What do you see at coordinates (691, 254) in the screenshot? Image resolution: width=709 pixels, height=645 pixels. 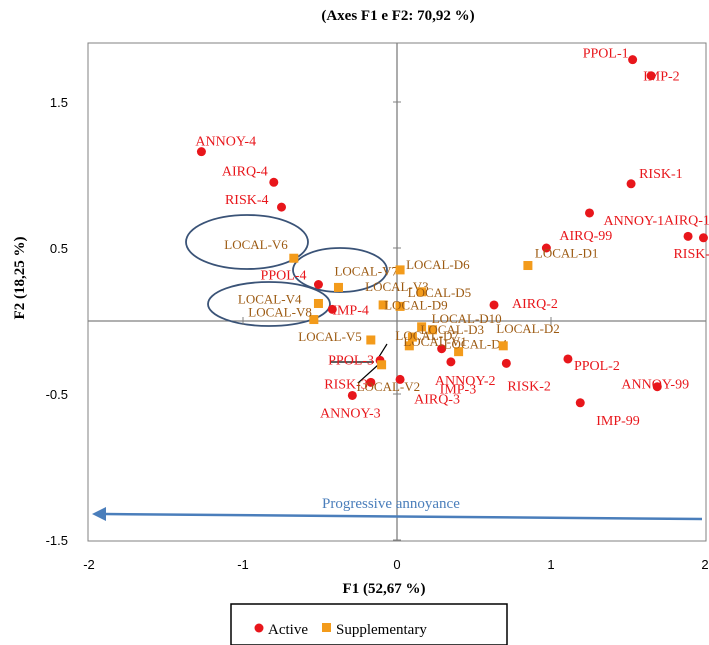 I see `active-point-label: RISK-99` at bounding box center [691, 254].